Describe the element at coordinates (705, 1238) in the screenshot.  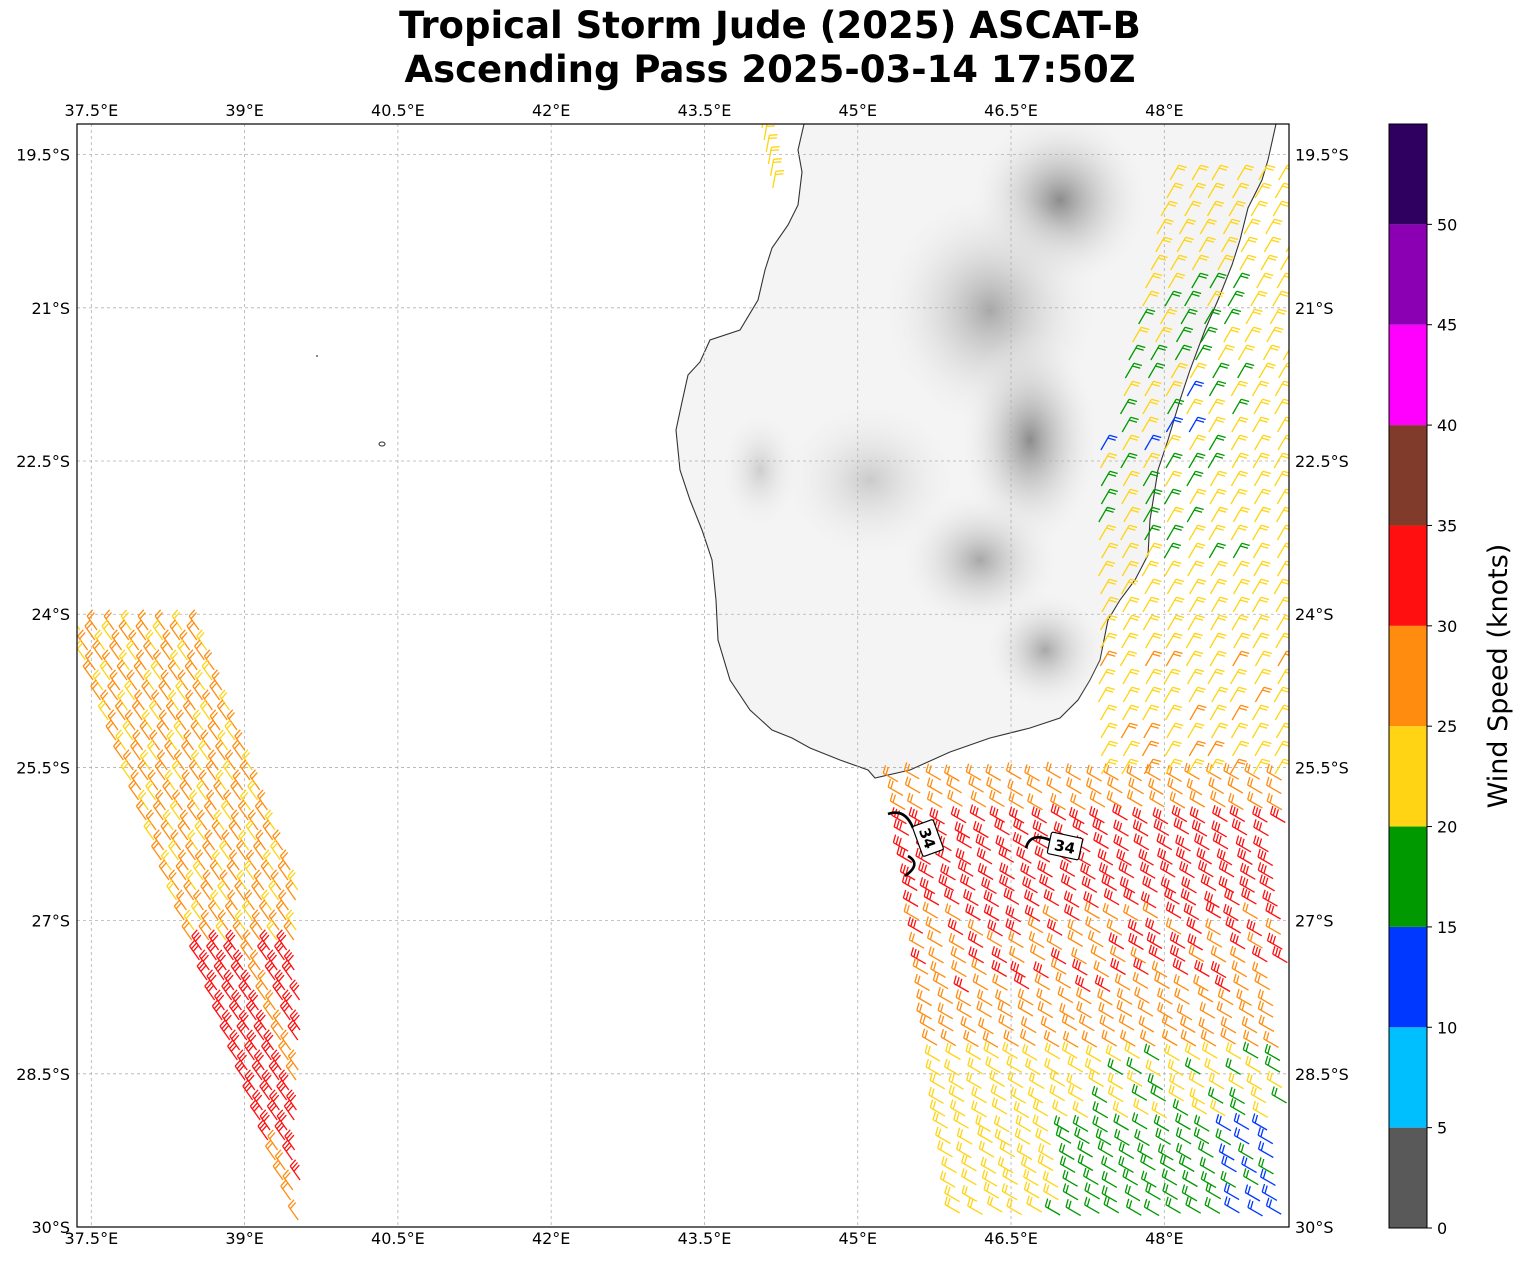
I see `lon-tick-label-bottom: 43.5°E` at that location.